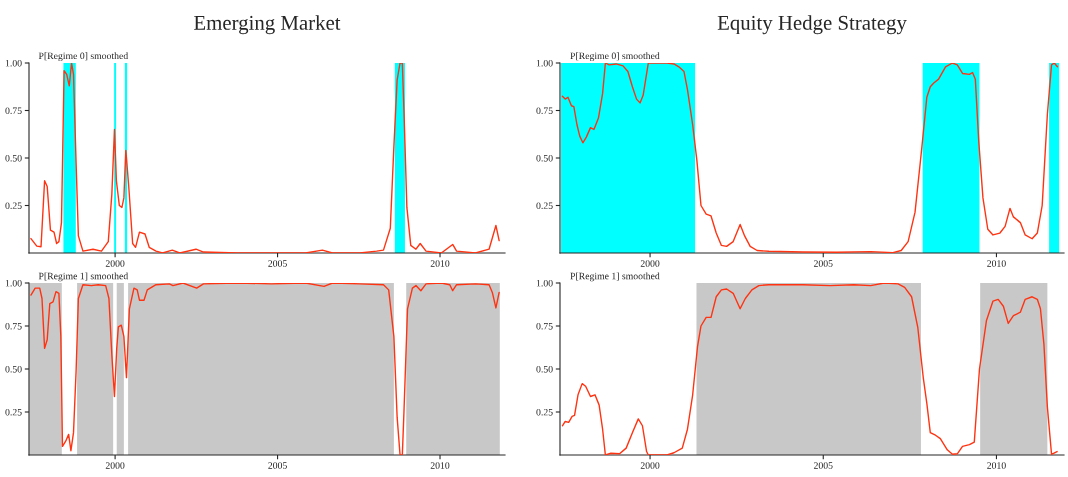 This screenshot has height=477, width=1068. I want to click on chart-title: Equity Hedge Strategy, so click(812, 25).